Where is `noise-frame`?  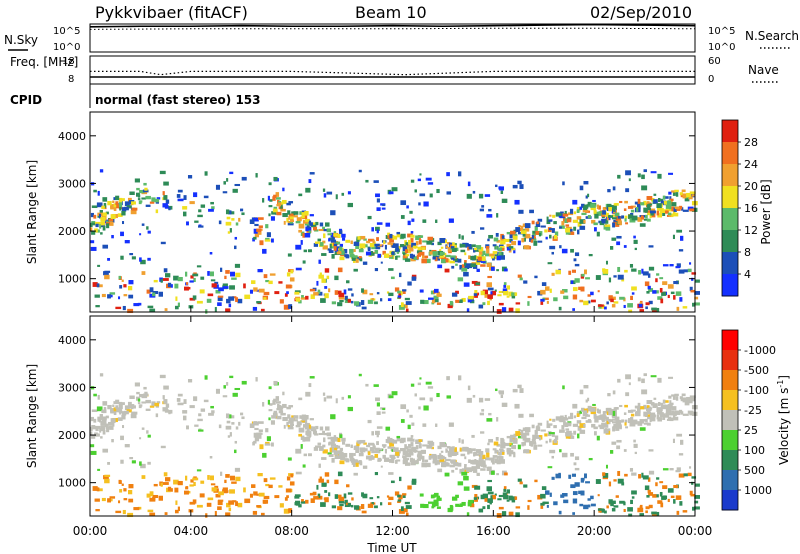
noise-frame is located at coordinates (392, 38).